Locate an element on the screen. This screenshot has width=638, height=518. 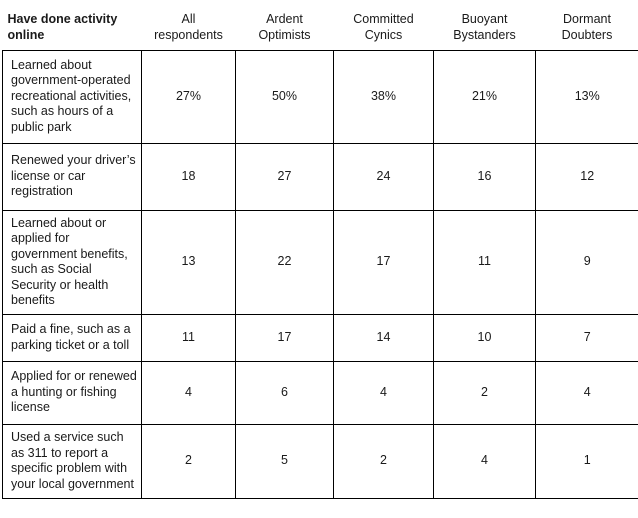
value-cell: 13% is located at coordinates (586, 96).